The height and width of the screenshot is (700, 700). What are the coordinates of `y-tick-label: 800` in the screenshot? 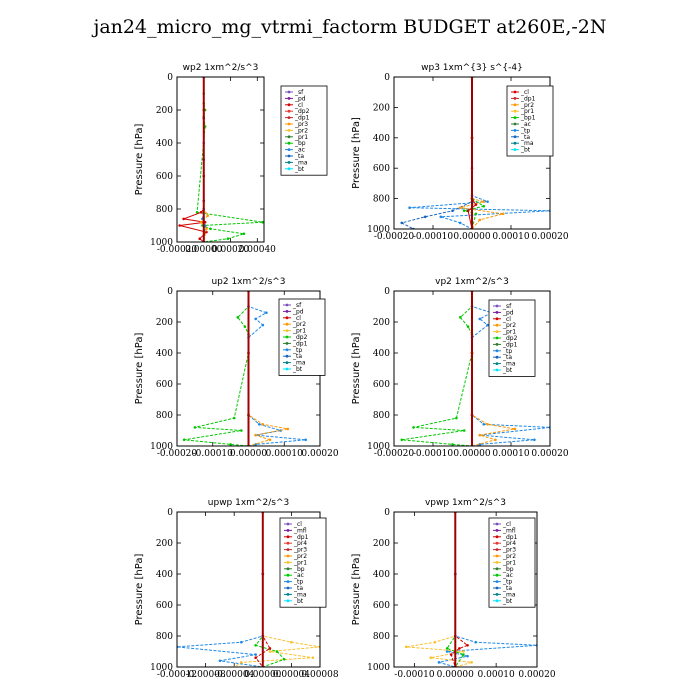 It's located at (164, 416).